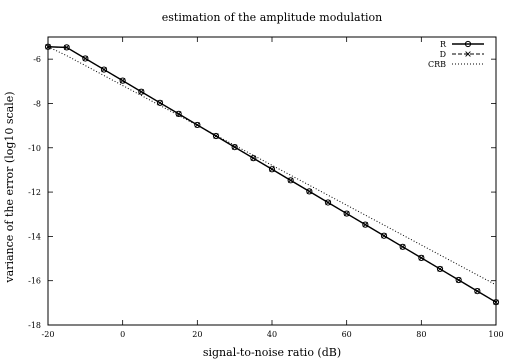  What do you see at coordinates (421, 334) in the screenshot?
I see `x-tick-label: 80` at bounding box center [421, 334].